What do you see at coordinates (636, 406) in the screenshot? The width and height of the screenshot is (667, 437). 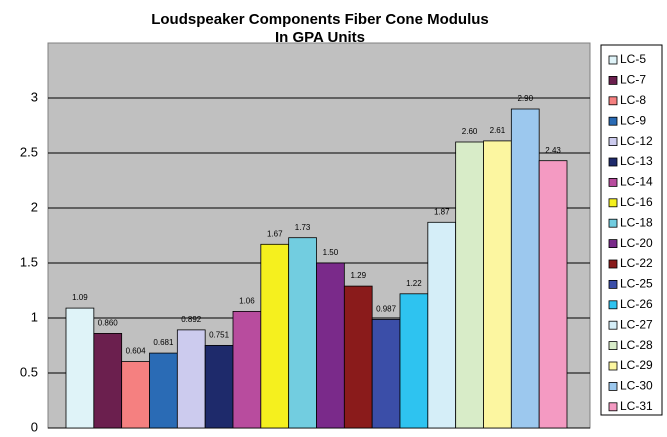 I see `legend-label: LC-31` at bounding box center [636, 406].